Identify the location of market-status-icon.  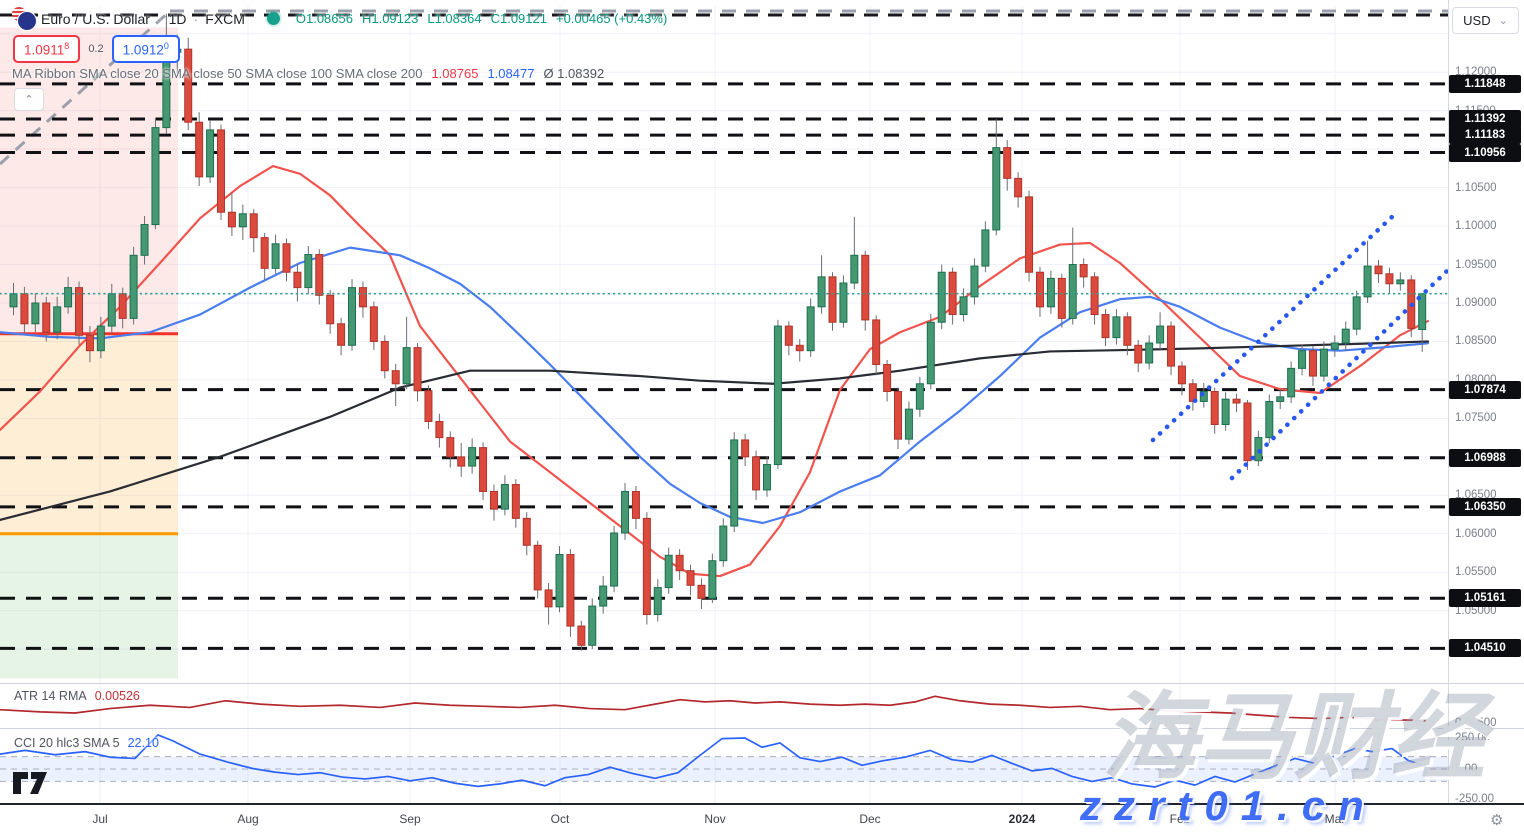
(273, 18).